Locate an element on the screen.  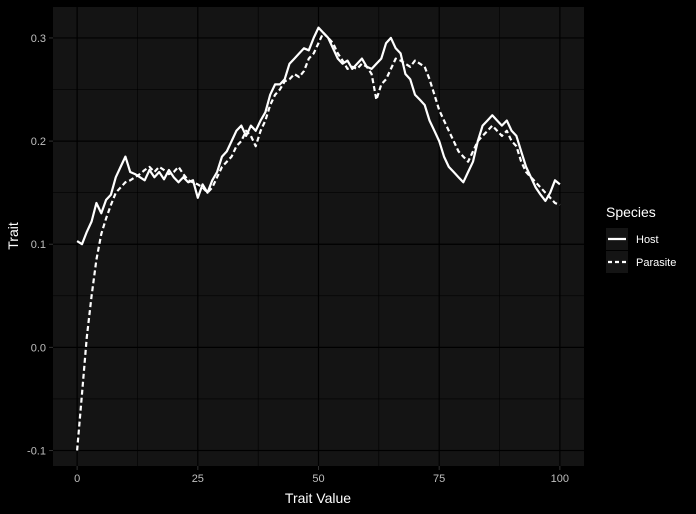
y-axis-ticks: -0.1 0.0 0.1 0.2 0.3 is located at coordinates (40, 245).